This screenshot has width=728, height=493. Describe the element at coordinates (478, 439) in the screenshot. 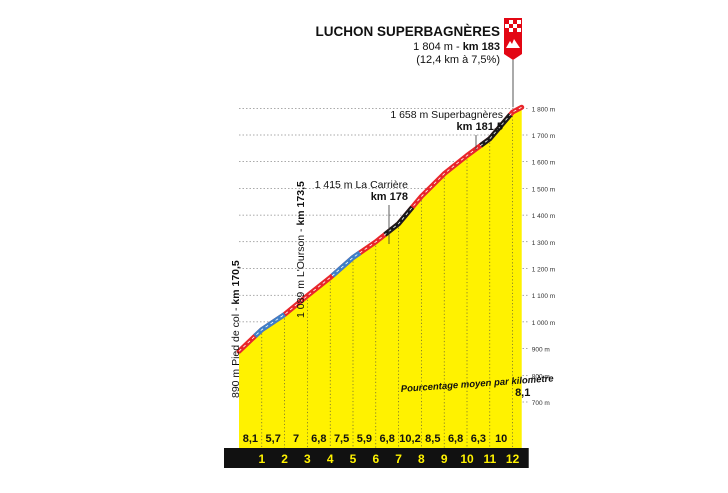

I see `gradient-label: 6,3` at that location.